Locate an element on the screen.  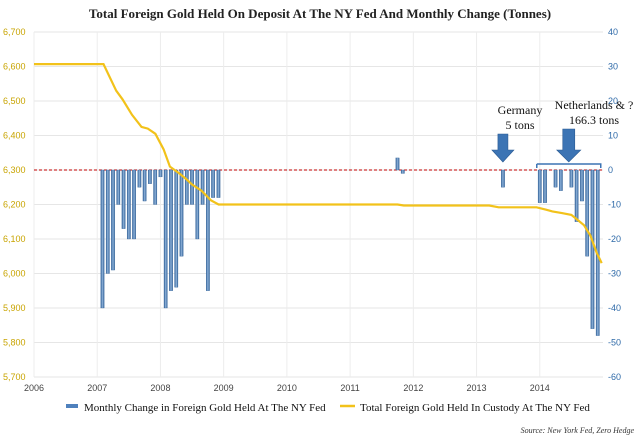
left-tick-label: 6,100 is located at coordinates (14, 239).